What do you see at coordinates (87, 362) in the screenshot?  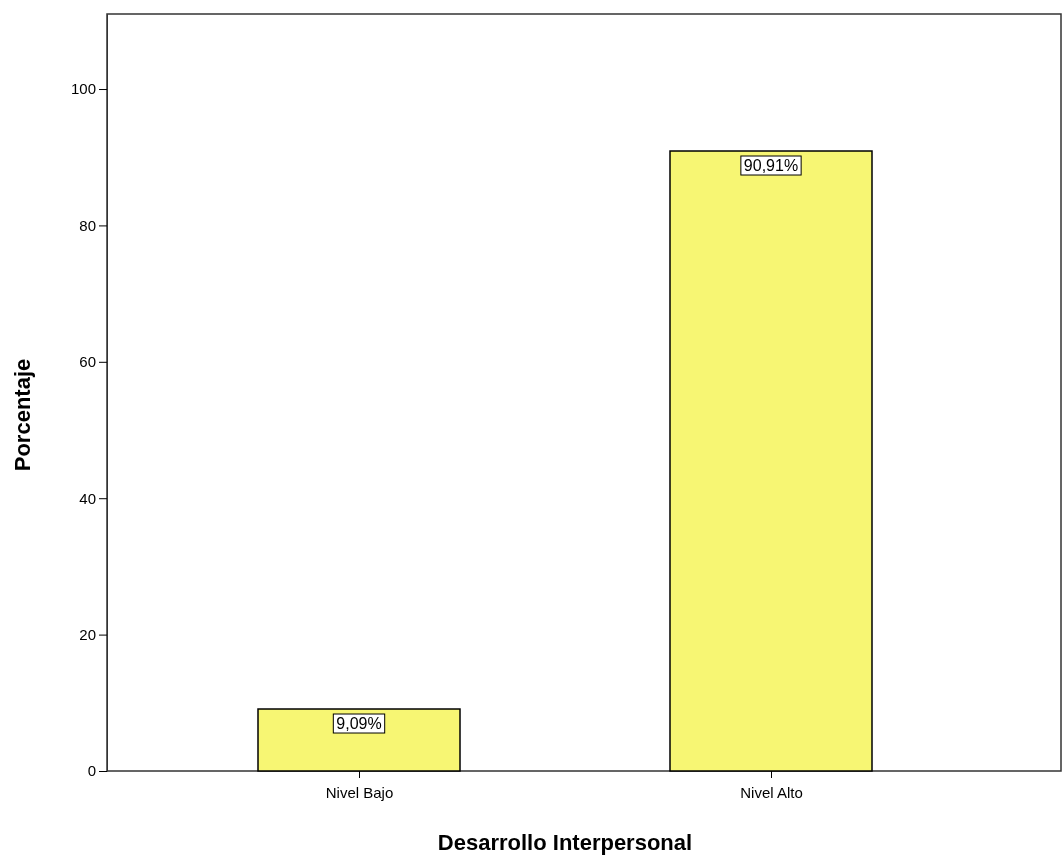 I see `y-tick-label: 60` at bounding box center [87, 362].